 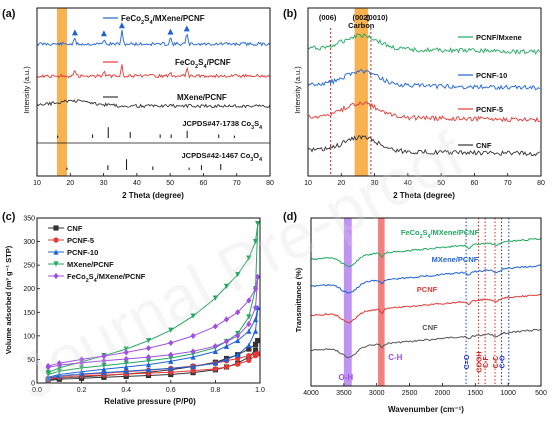 What do you see at coordinates (290, 217) in the screenshot?
I see `panel-label: (d)` at bounding box center [290, 217].